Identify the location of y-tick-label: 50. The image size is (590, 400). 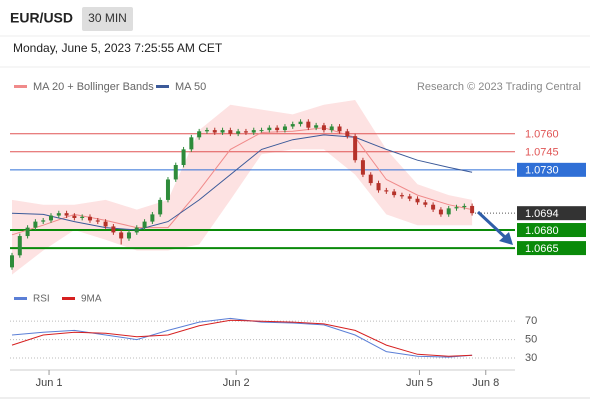
(531, 340).